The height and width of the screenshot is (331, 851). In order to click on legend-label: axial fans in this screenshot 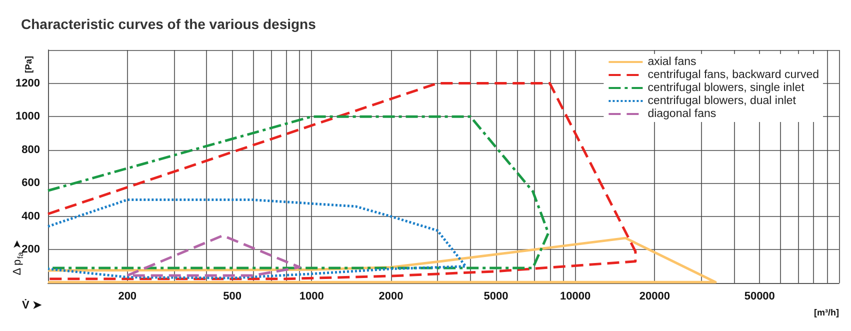, I will do `click(672, 62)`.